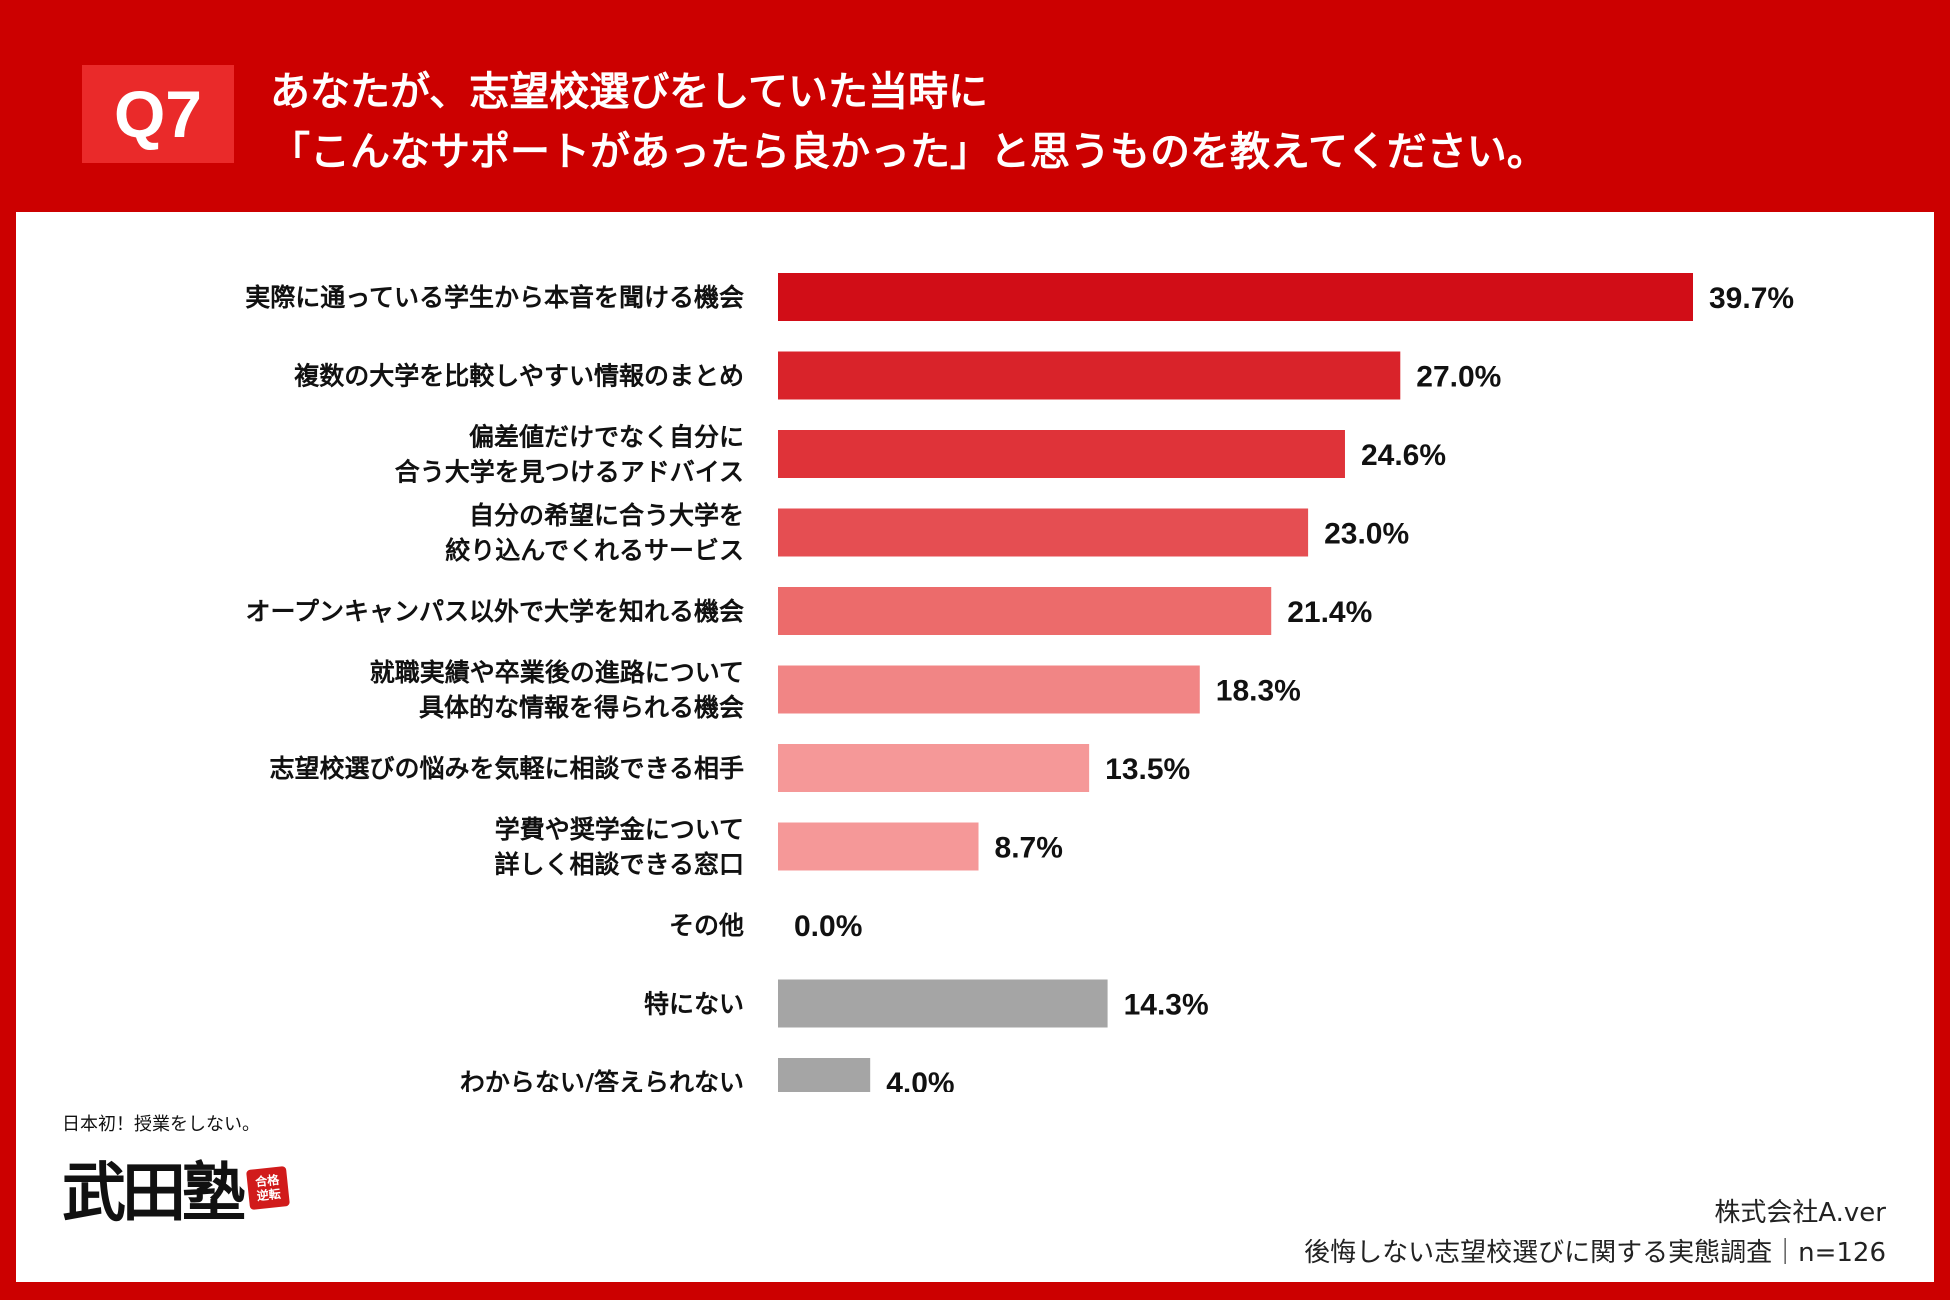 Image resolution: width=1950 pixels, height=1300 pixels. Describe the element at coordinates (161, 1124) in the screenshot. I see `logo-tagline: 日本初！授業をしない。` at that location.